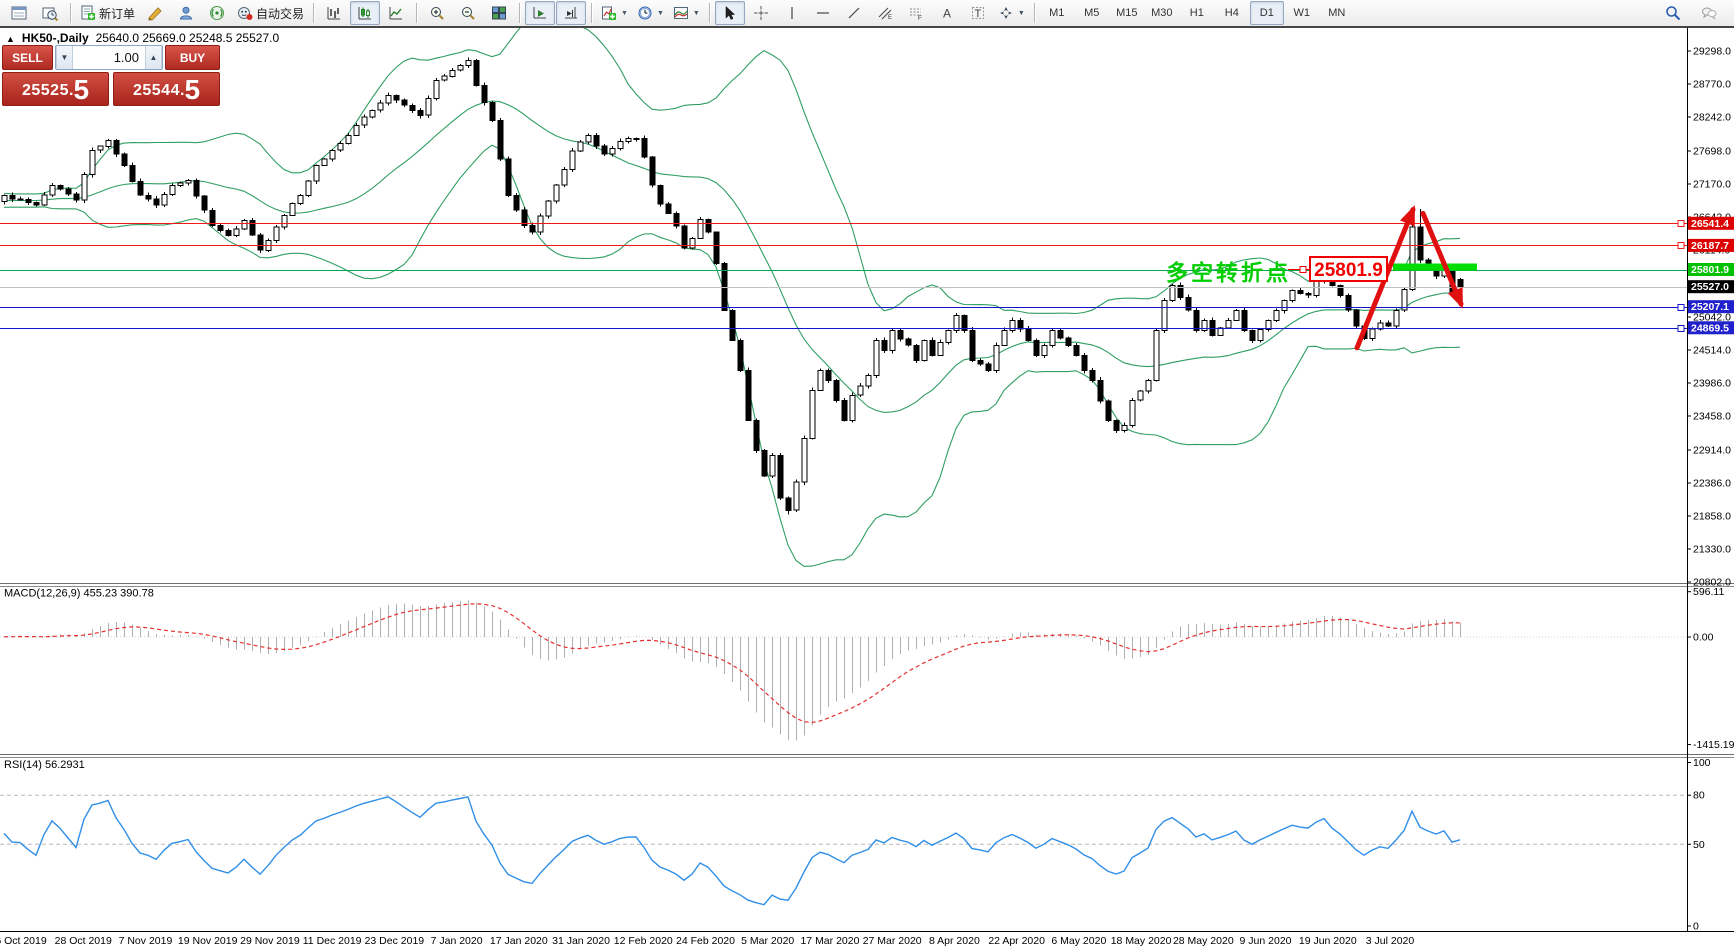  What do you see at coordinates (109, 57) in the screenshot?
I see `volume-input: 1.00` at bounding box center [109, 57].